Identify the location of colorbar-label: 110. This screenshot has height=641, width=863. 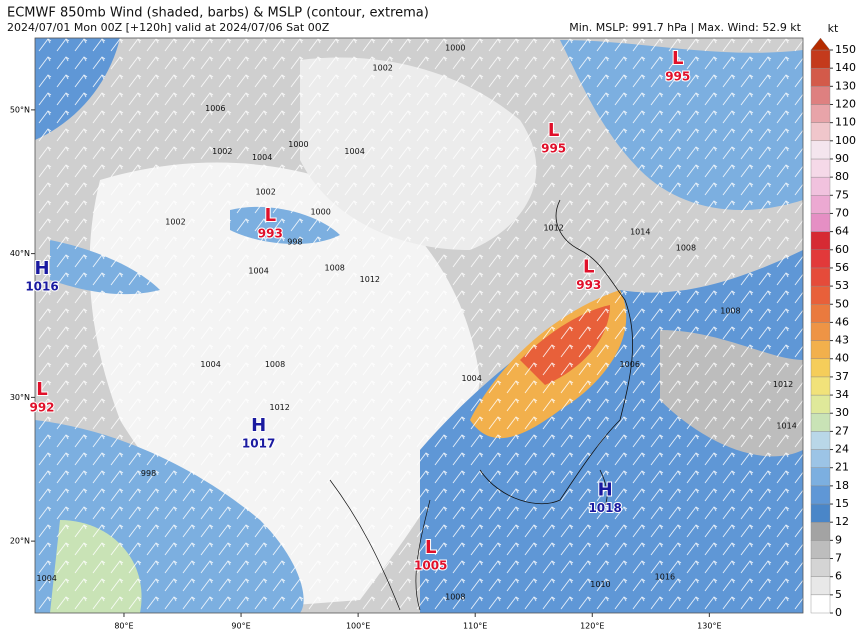
(845, 122).